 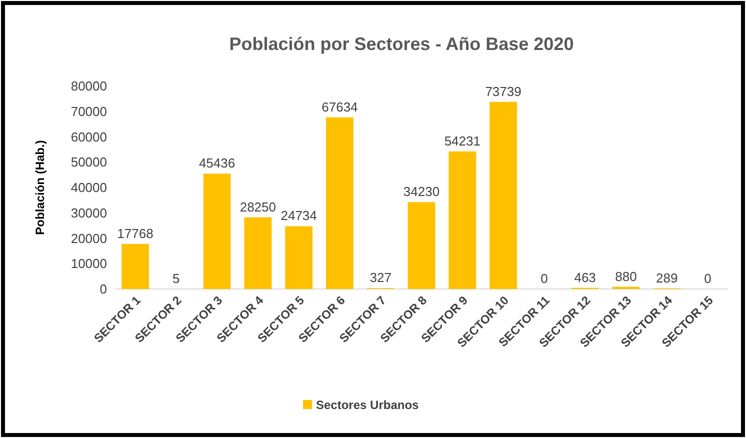 I want to click on y-tick-label: 60000, so click(x=88, y=136).